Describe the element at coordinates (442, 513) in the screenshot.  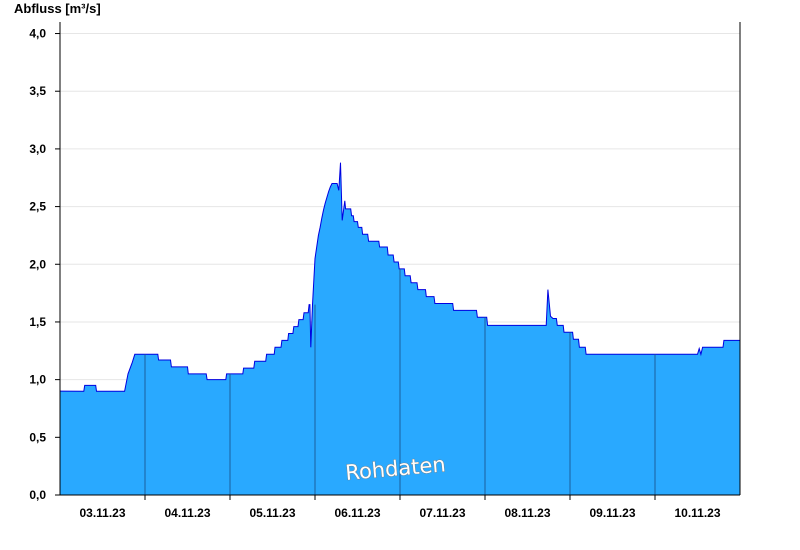
I see `x-tick-label: 07.11.23` at that location.